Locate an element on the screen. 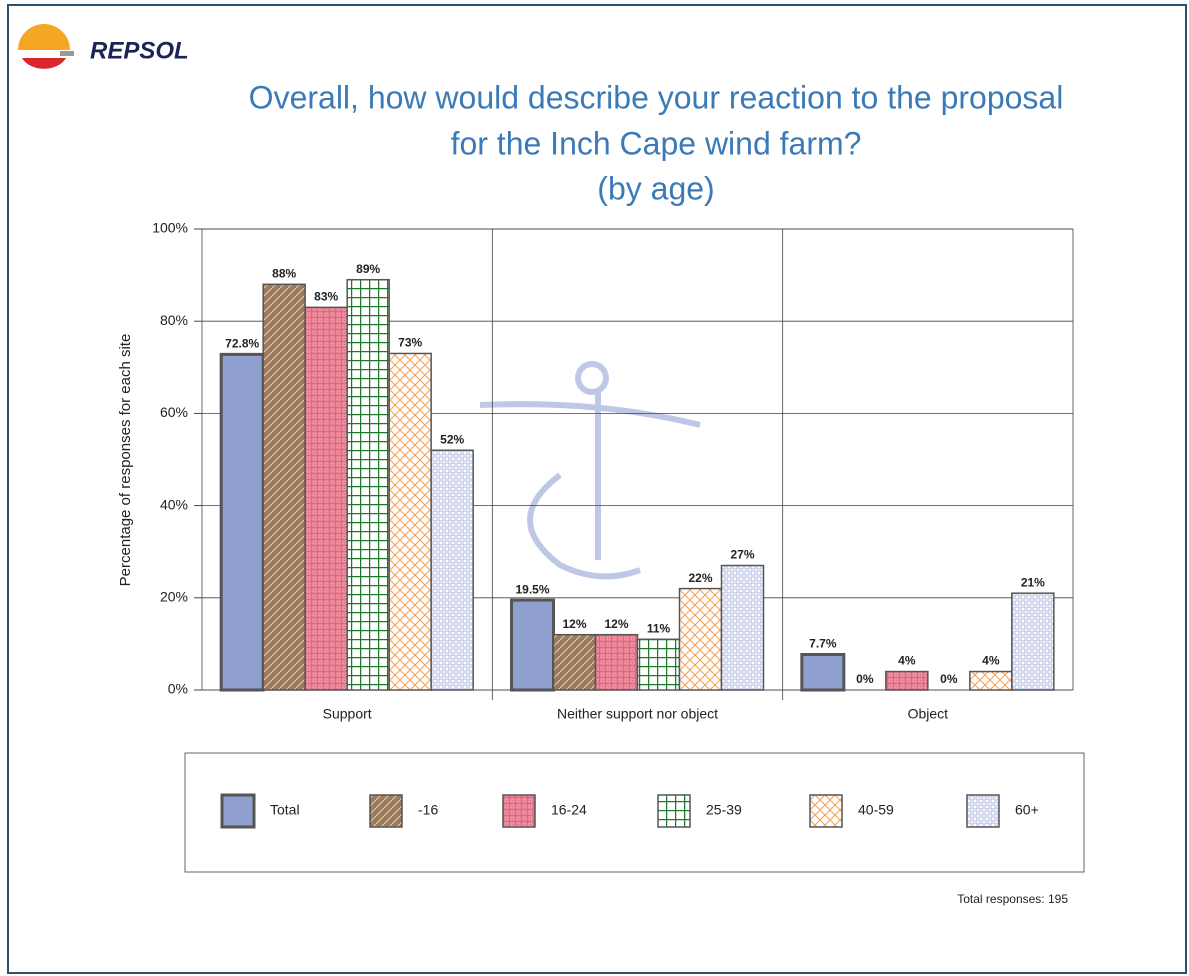 This screenshot has height=976, width=1189. legend-label: 40-59 is located at coordinates (876, 810).